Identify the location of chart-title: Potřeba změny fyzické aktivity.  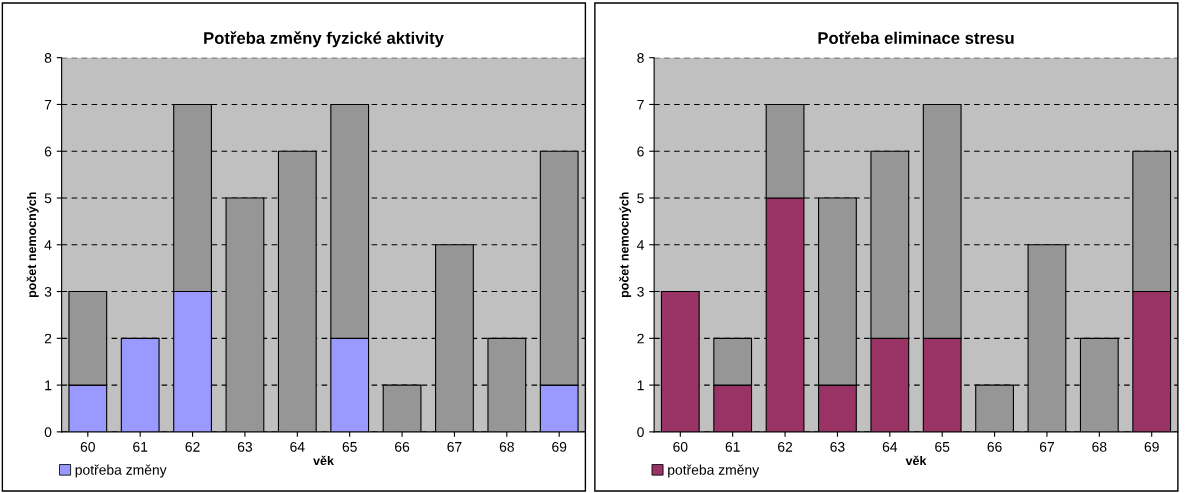
(324, 39).